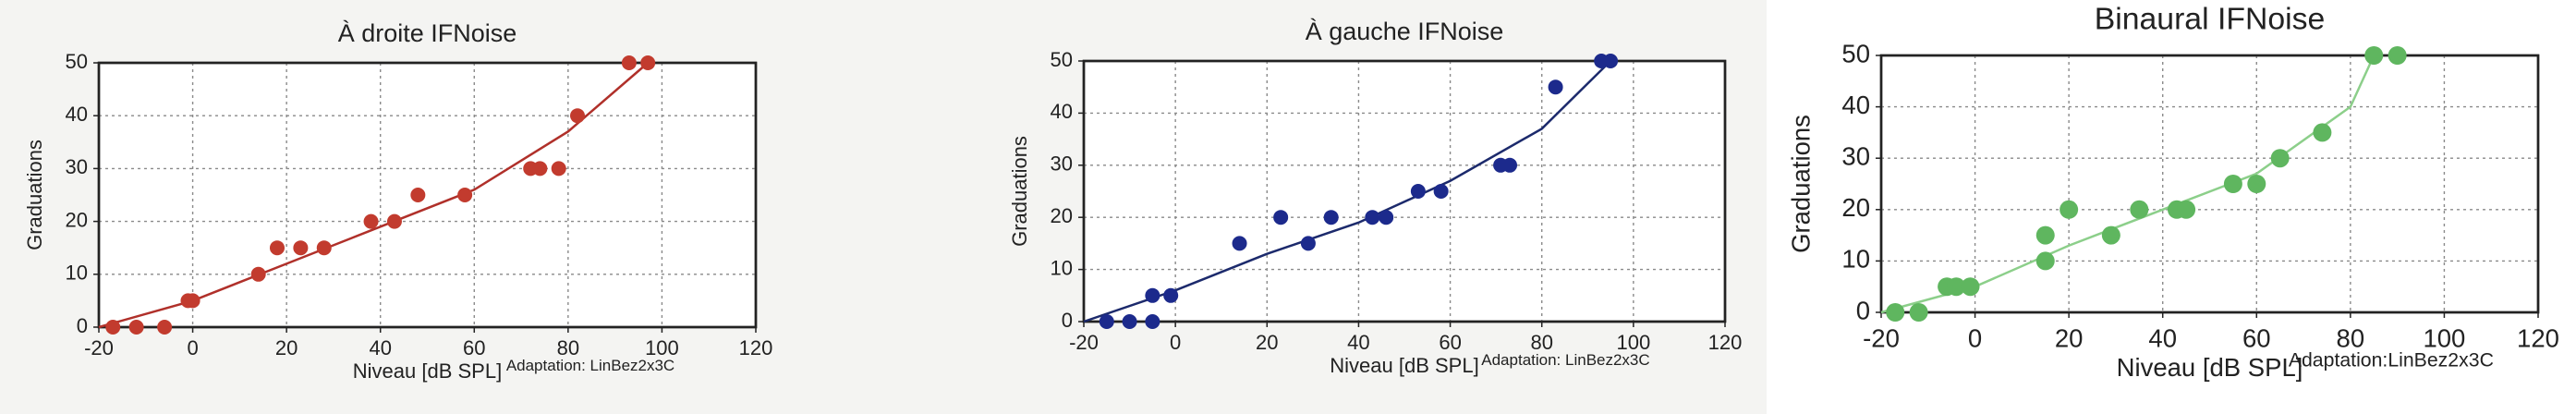 The image size is (2576, 414). What do you see at coordinates (427, 33) in the screenshot?
I see `chart-title: À droite IFNoise` at bounding box center [427, 33].